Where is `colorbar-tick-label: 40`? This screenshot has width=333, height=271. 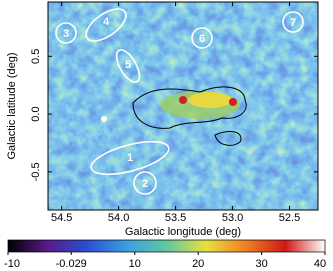
colorbar-tick-label: 40 is located at coordinates (320, 264).